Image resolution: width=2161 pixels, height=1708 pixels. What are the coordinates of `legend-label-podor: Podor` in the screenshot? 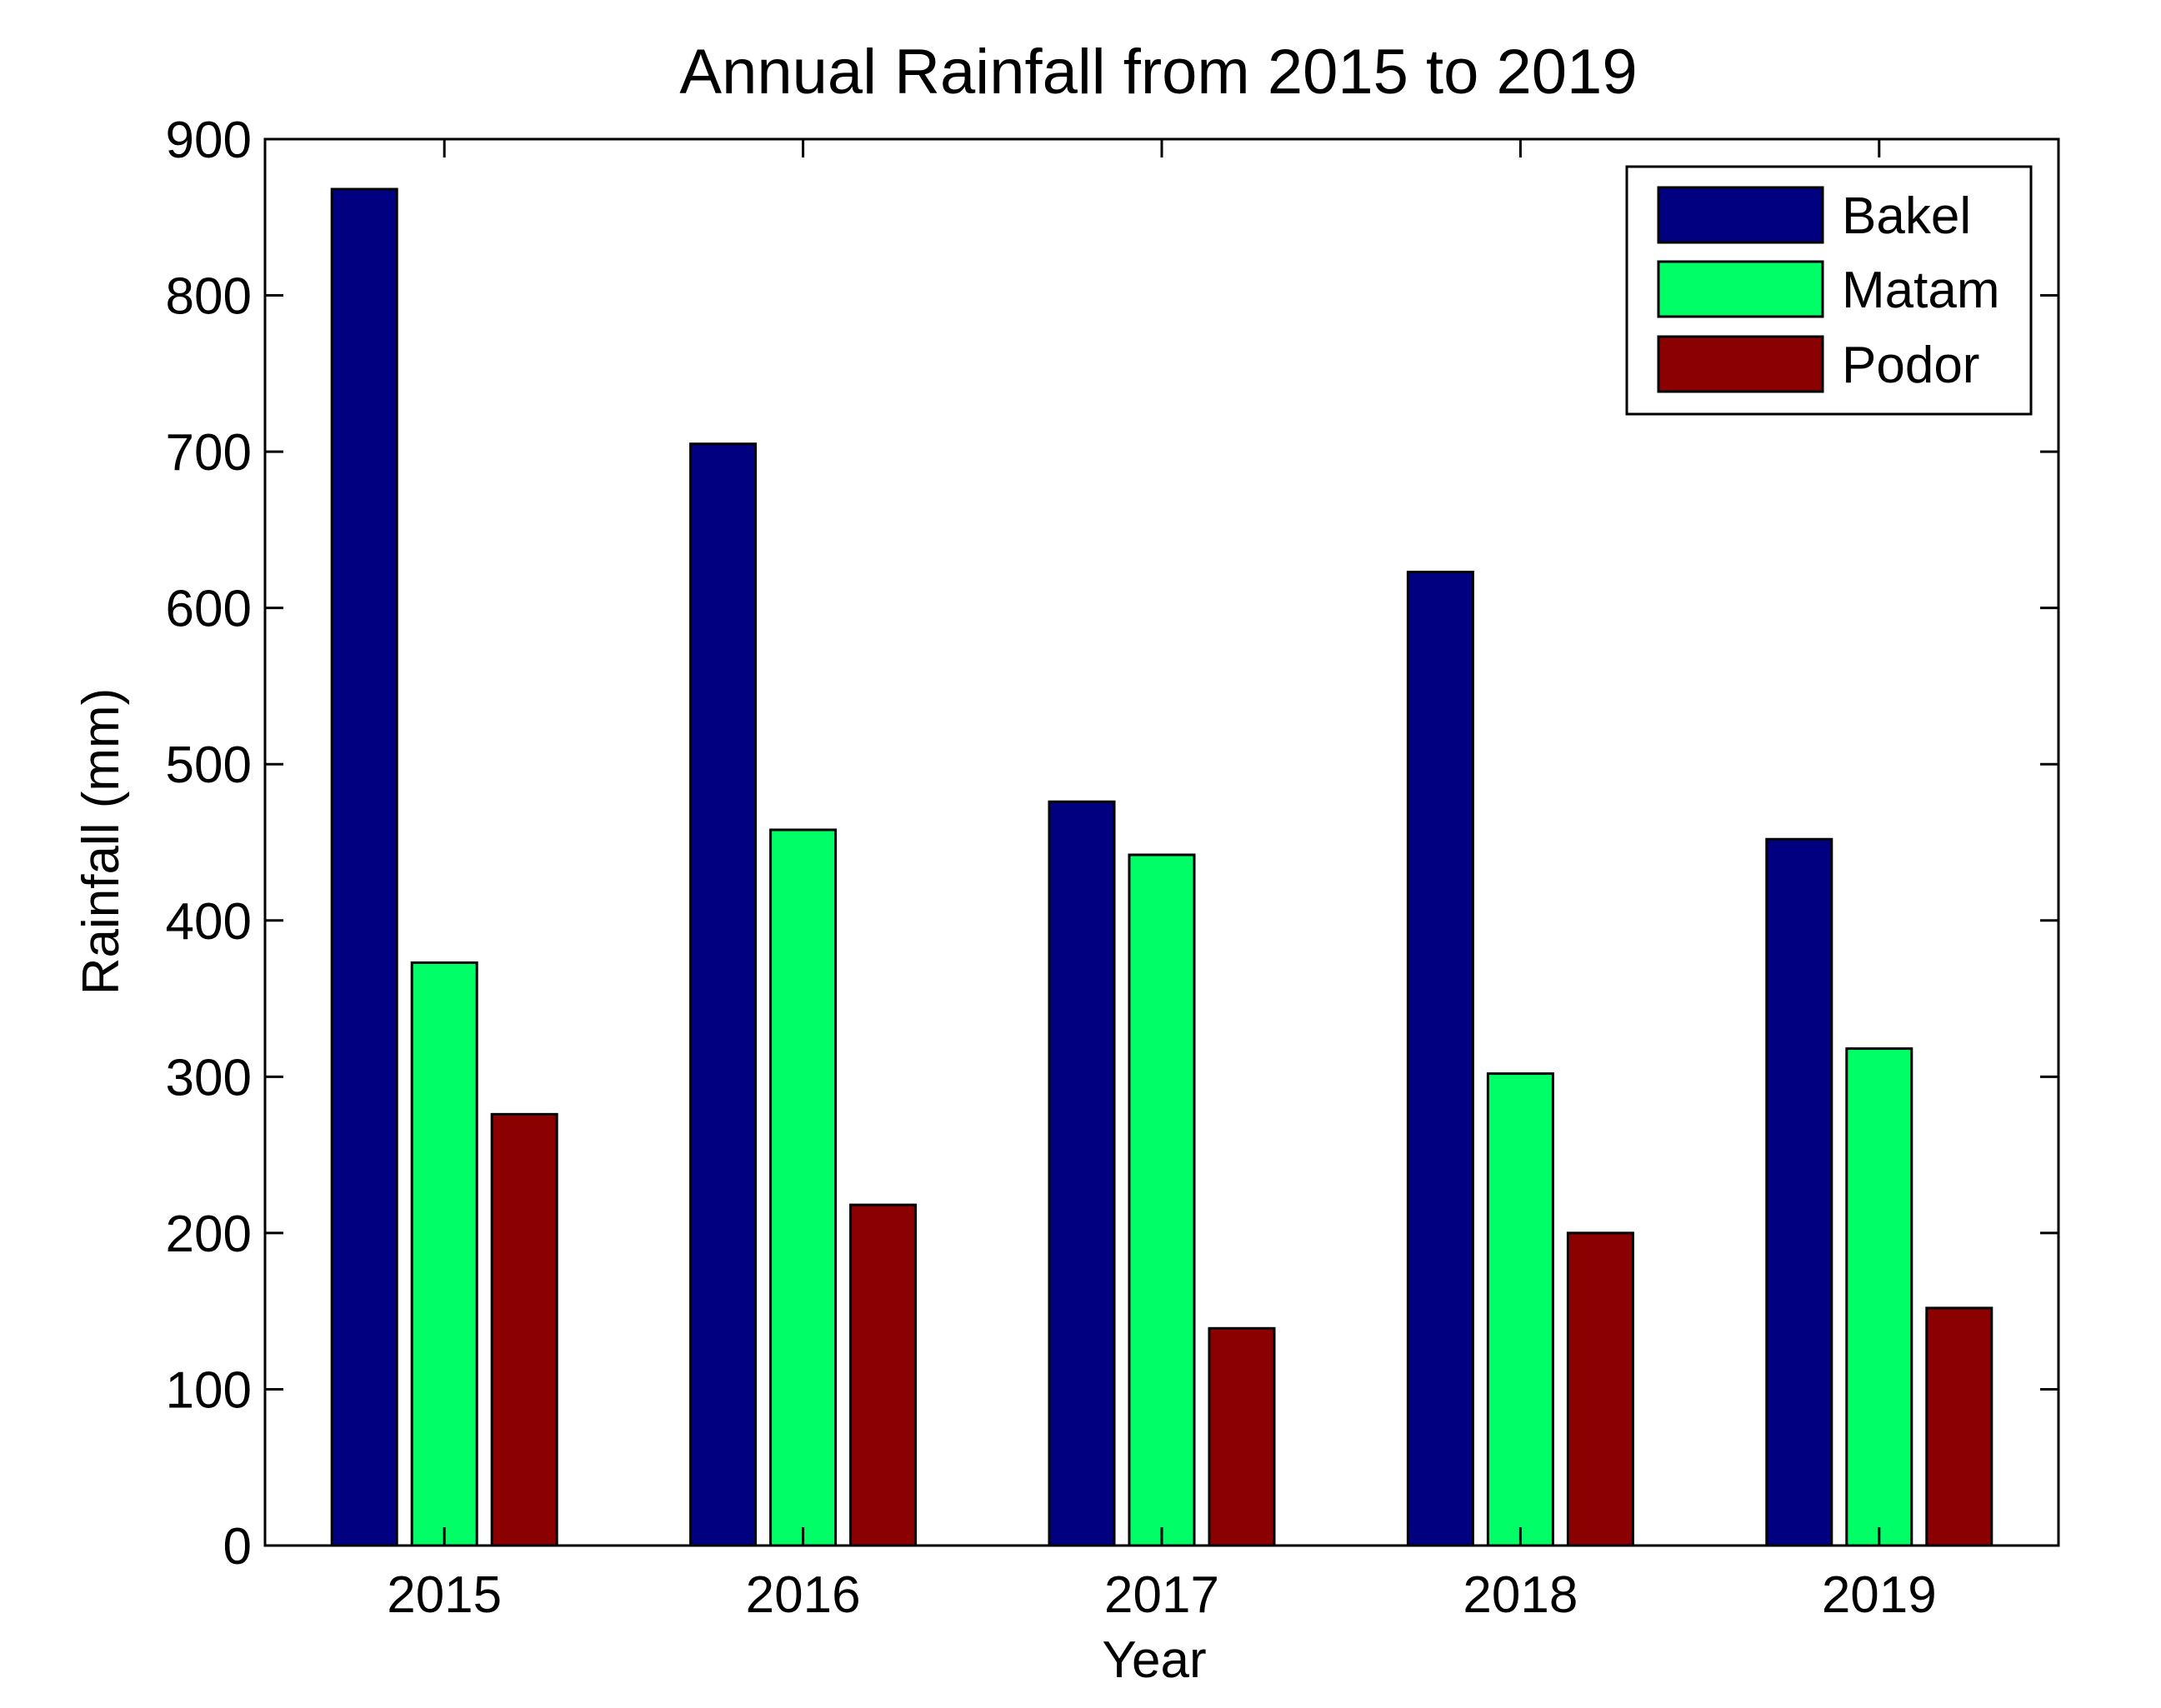 It's located at (1910, 365).